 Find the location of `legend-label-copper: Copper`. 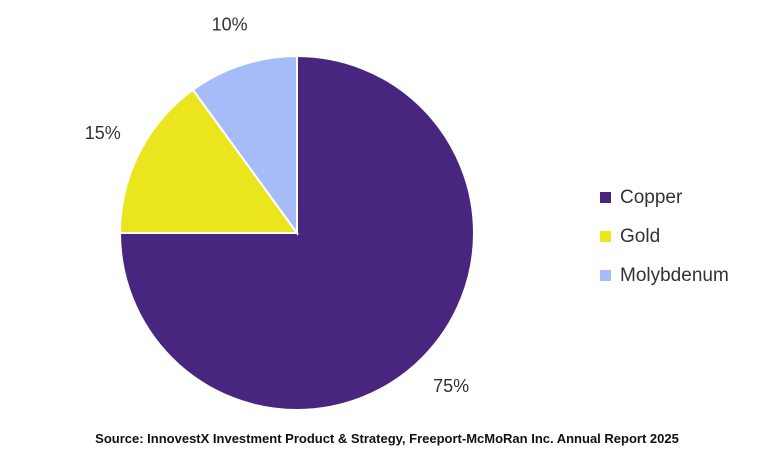

legend-label-copper: Copper is located at coordinates (651, 197).